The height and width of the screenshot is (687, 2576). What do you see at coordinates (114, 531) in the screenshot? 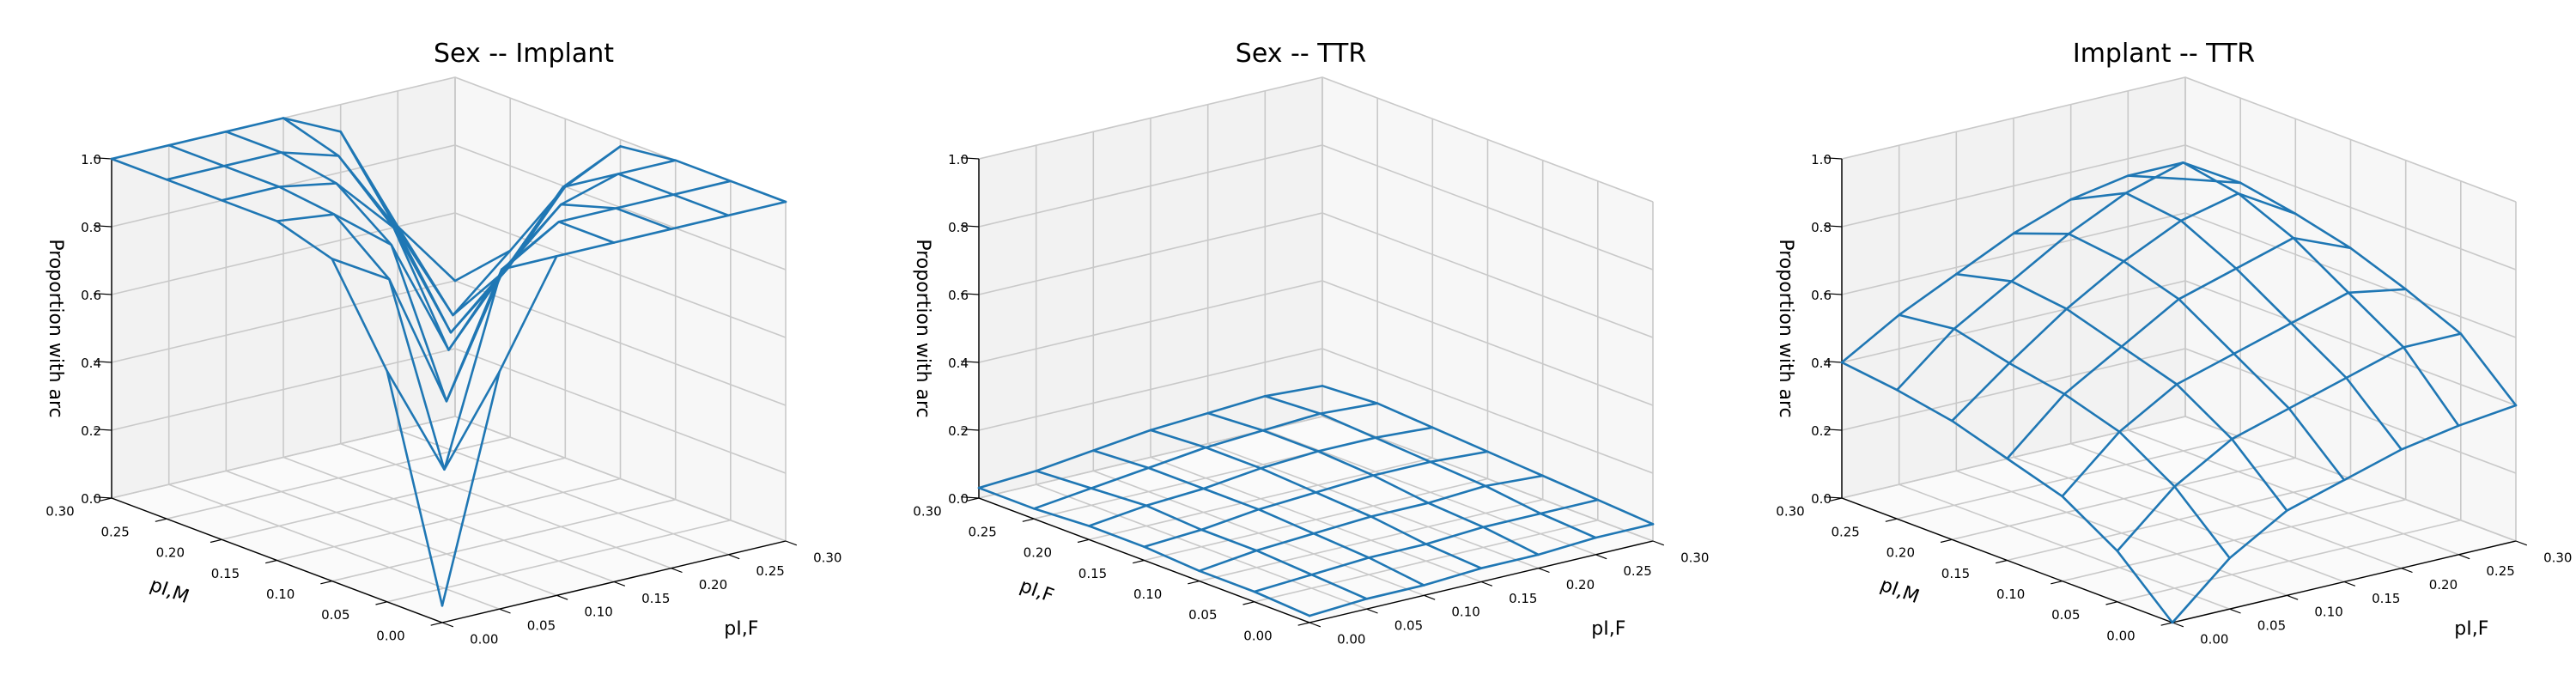
I see `y-tick-label: 0.25` at bounding box center [114, 531].